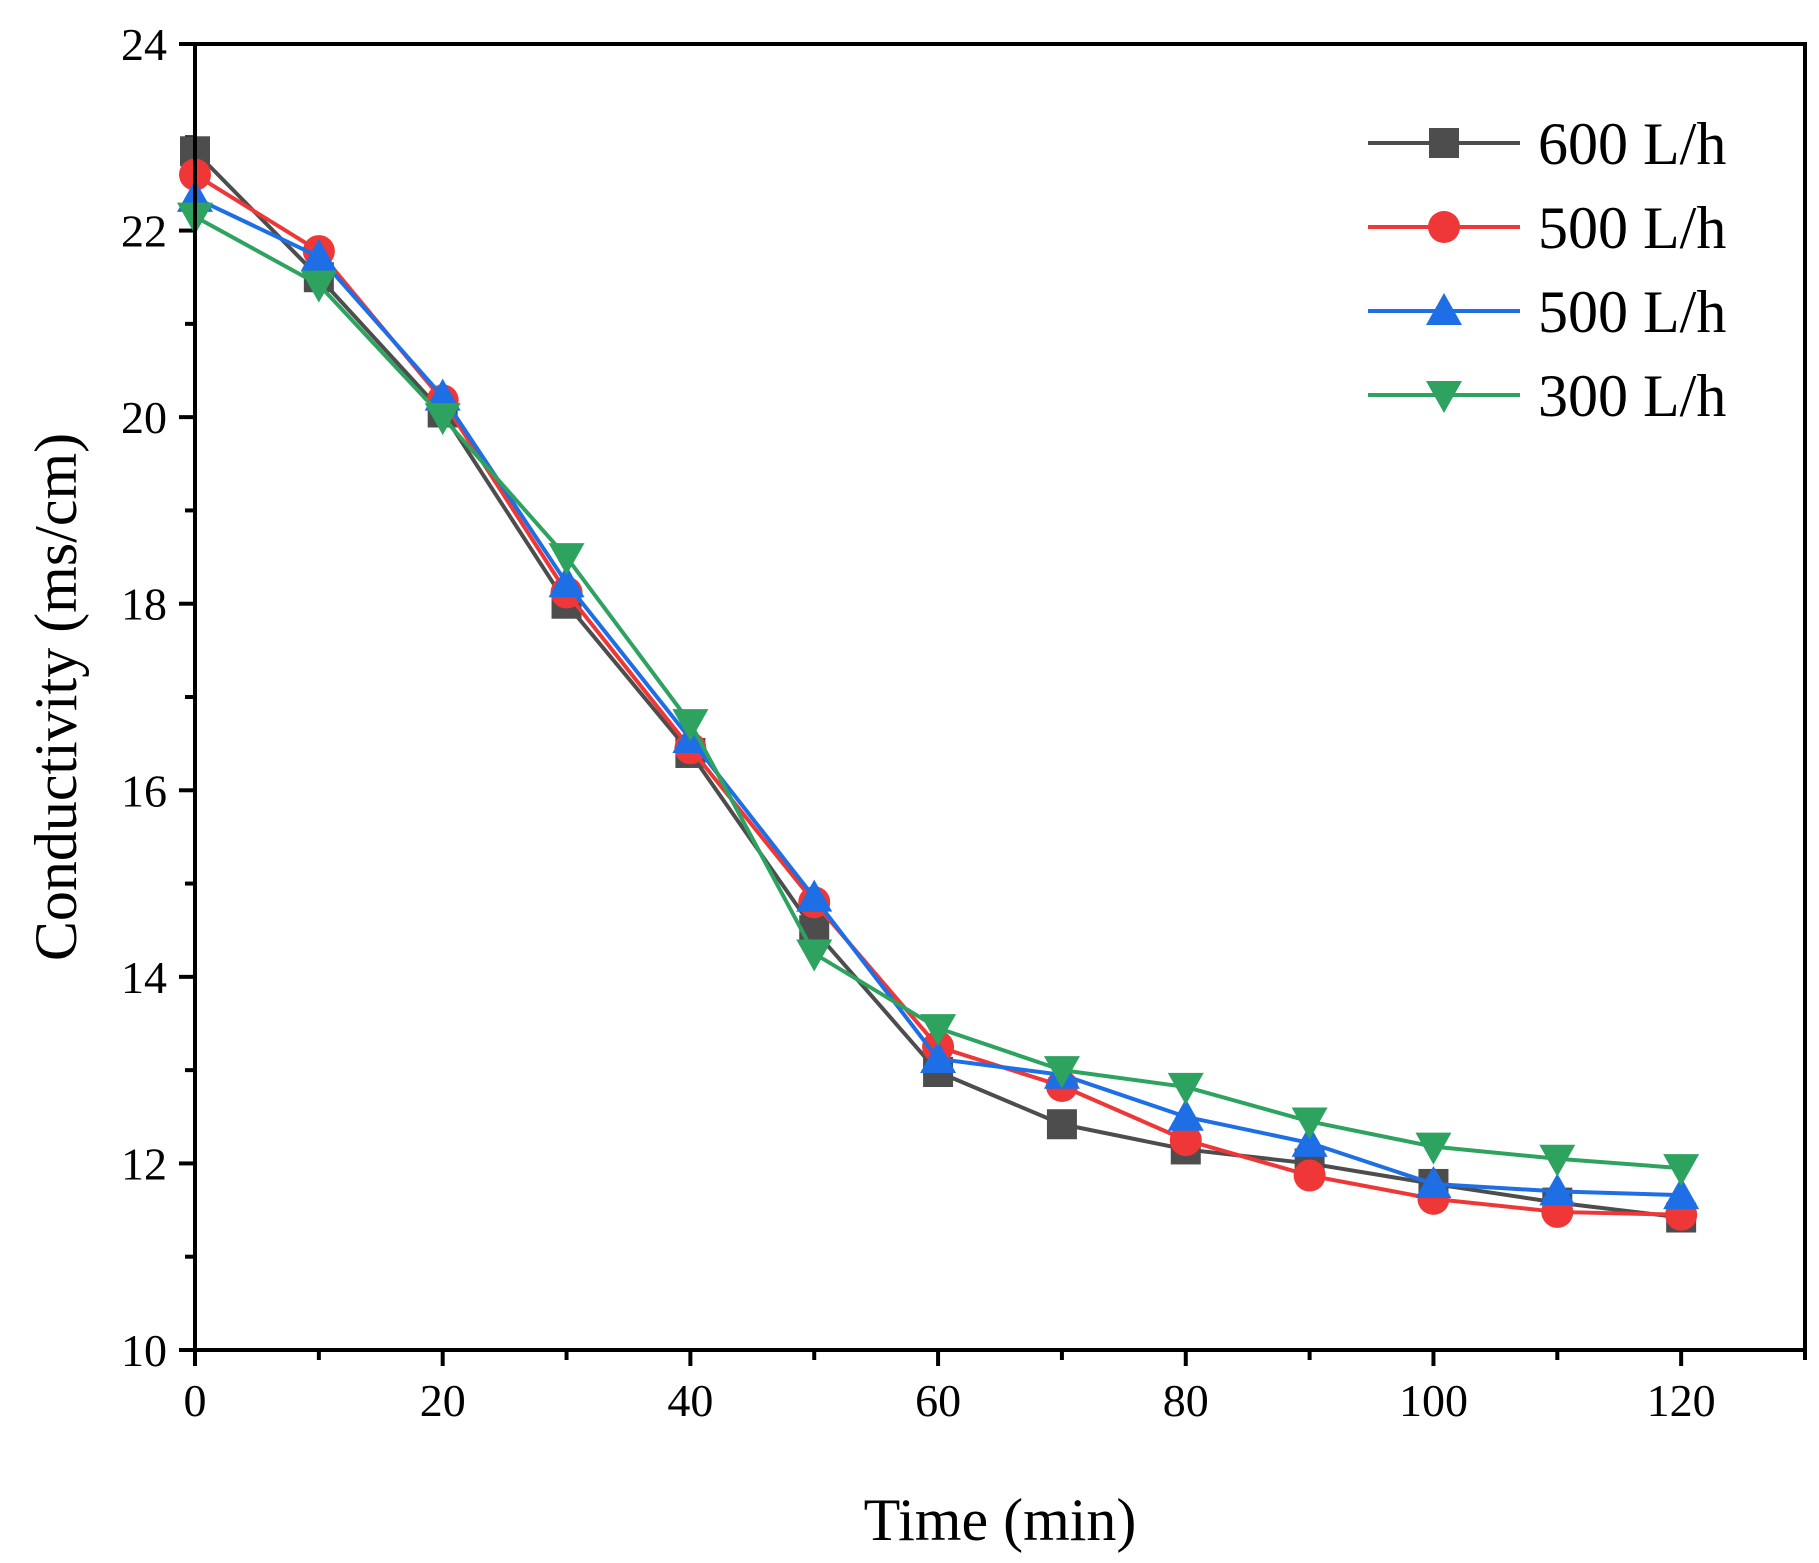 Image resolution: width=1819 pixels, height=1563 pixels. I want to click on x-axis-title: Time (min), so click(1000, 1520).